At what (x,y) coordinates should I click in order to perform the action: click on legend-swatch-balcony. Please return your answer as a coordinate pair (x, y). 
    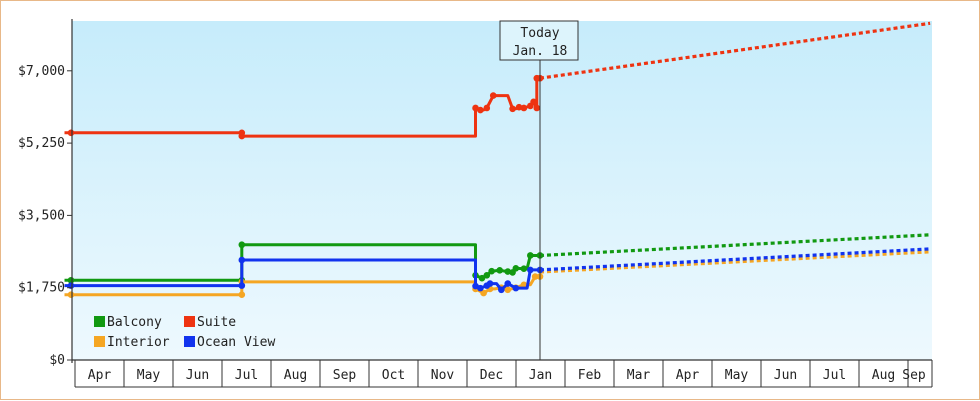
    Looking at the image, I should click on (99, 321).